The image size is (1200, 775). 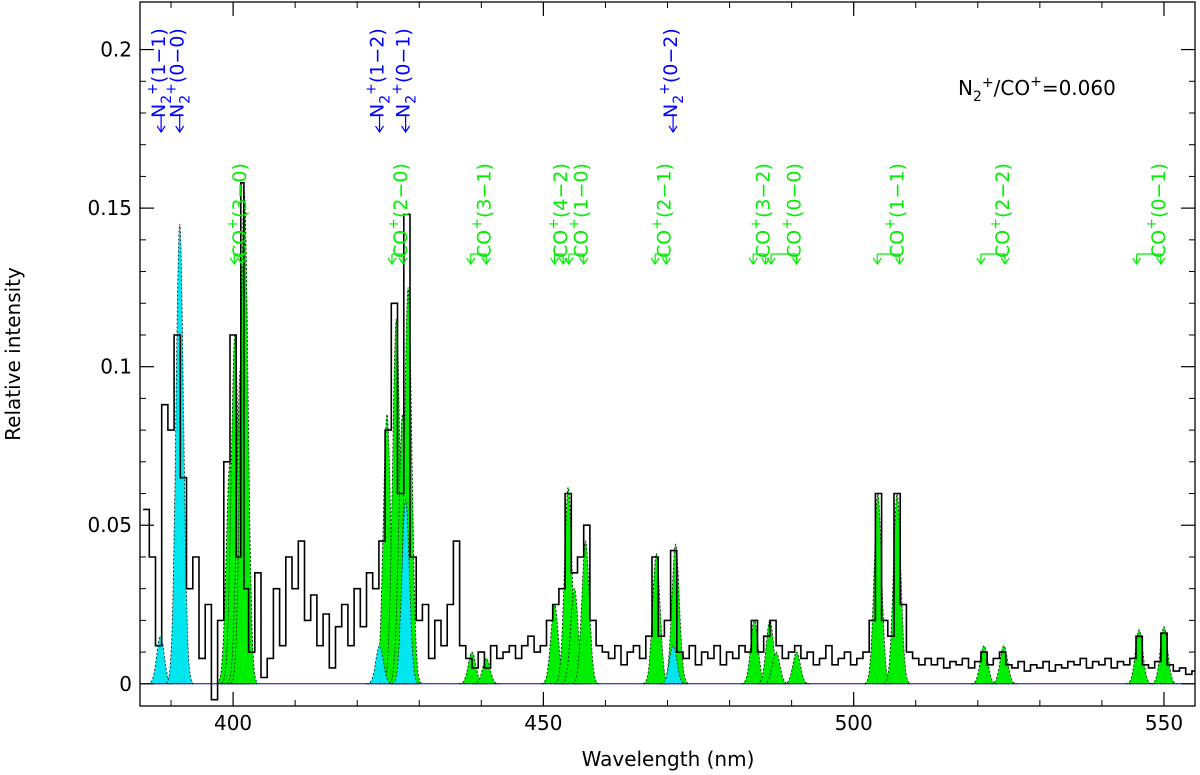 I want to click on ratio-value: =0.060, so click(x=1079, y=88).